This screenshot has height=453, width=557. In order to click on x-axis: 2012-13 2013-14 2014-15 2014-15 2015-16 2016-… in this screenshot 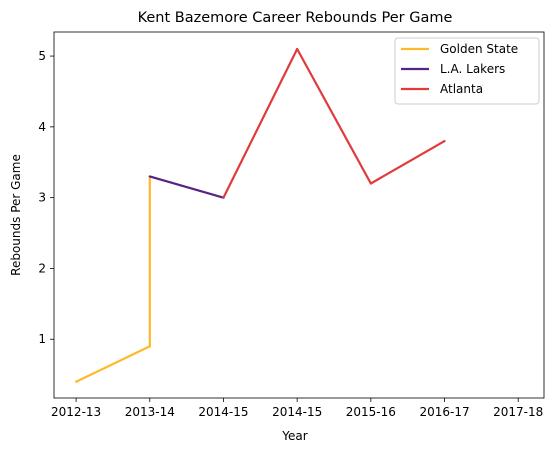, I will do `click(297, 408)`.